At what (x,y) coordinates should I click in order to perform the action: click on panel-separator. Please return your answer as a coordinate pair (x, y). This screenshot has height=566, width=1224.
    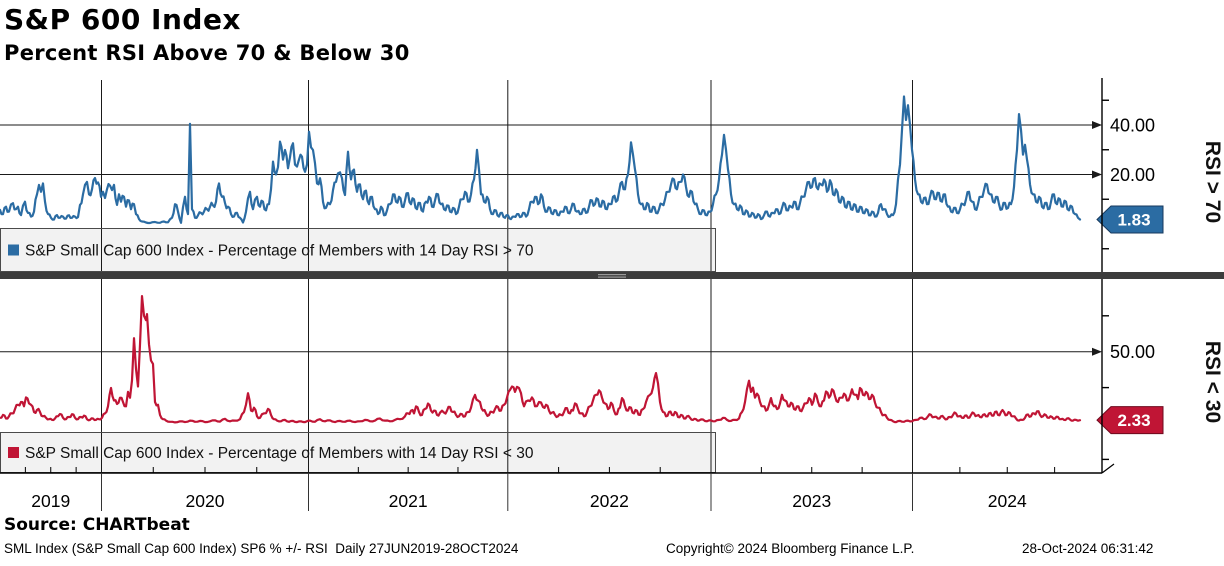
    Looking at the image, I should click on (612, 275).